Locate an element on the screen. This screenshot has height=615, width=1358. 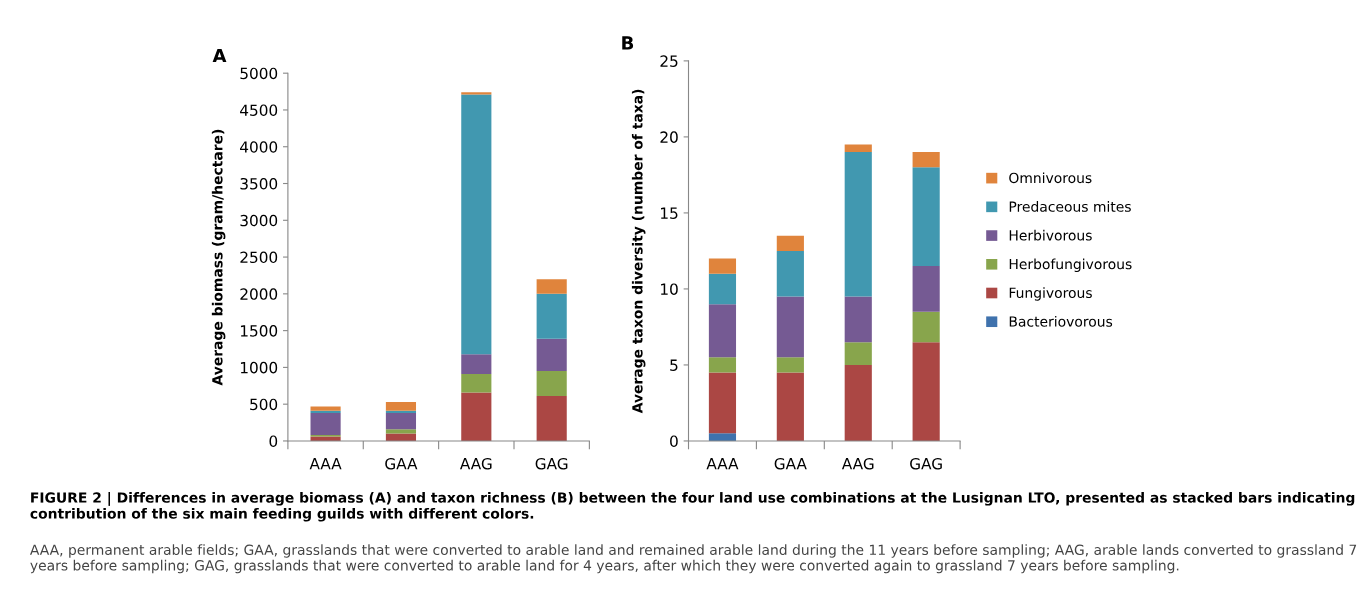
y-tick-label: 5 is located at coordinates (674, 365).